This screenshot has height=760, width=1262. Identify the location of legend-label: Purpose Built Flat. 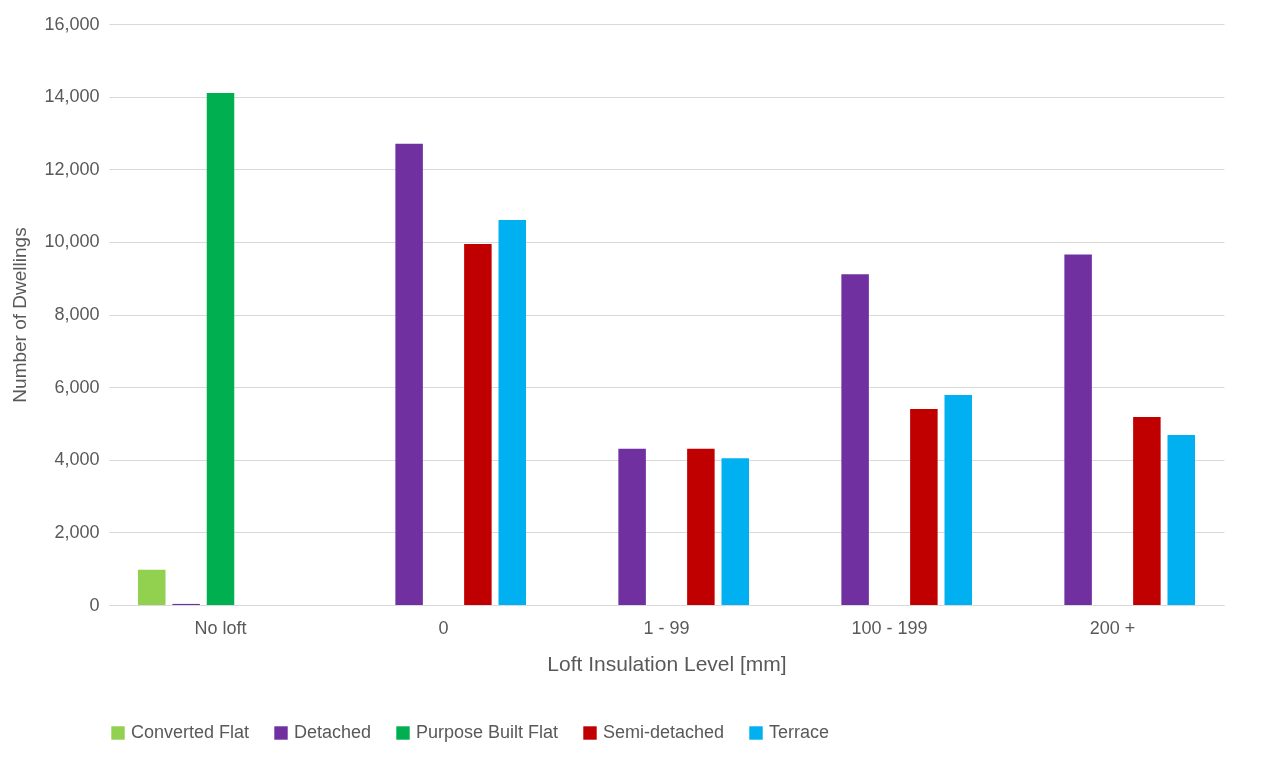
(487, 732).